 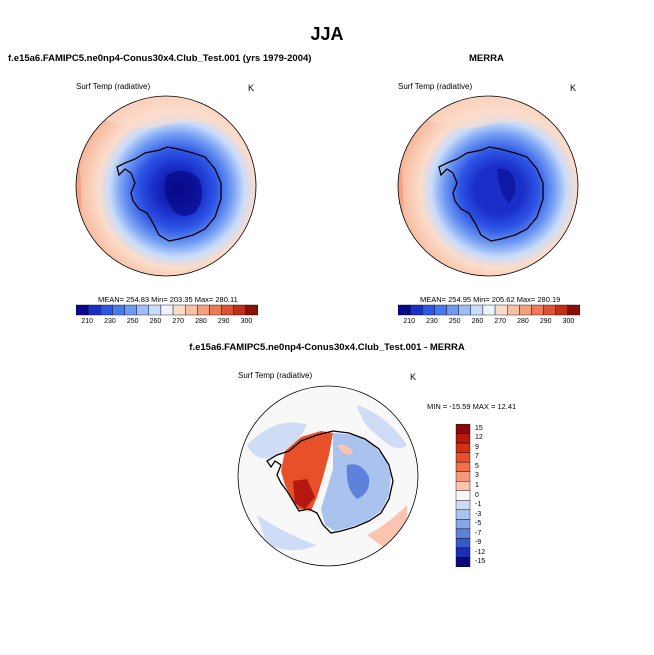 I want to click on colorbar-tick-label: 12, so click(x=479, y=438).